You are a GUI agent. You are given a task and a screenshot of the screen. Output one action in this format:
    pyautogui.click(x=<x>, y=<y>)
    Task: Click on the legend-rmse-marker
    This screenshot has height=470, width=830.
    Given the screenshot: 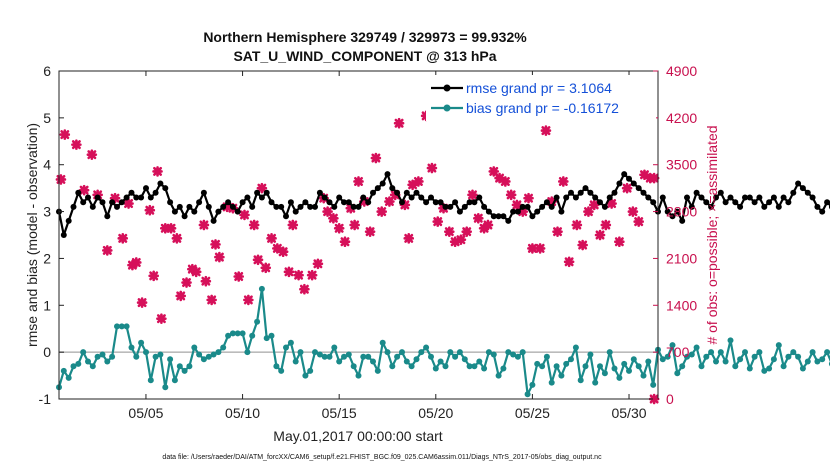 What is the action you would take?
    pyautogui.click(x=447, y=88)
    